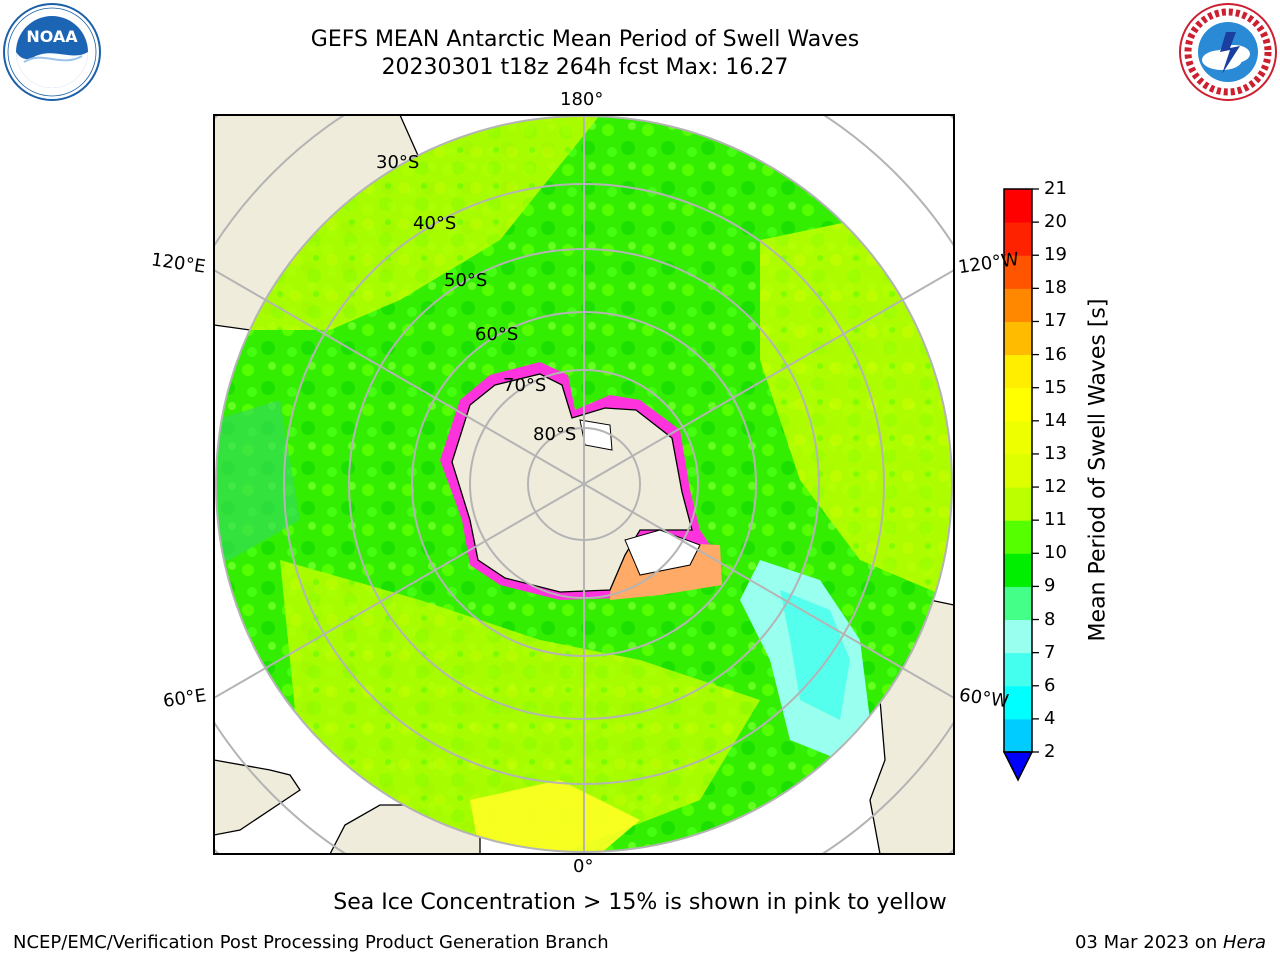  Describe the element at coordinates (1055, 222) in the screenshot. I see `colorbar-tick-label: 20` at that location.